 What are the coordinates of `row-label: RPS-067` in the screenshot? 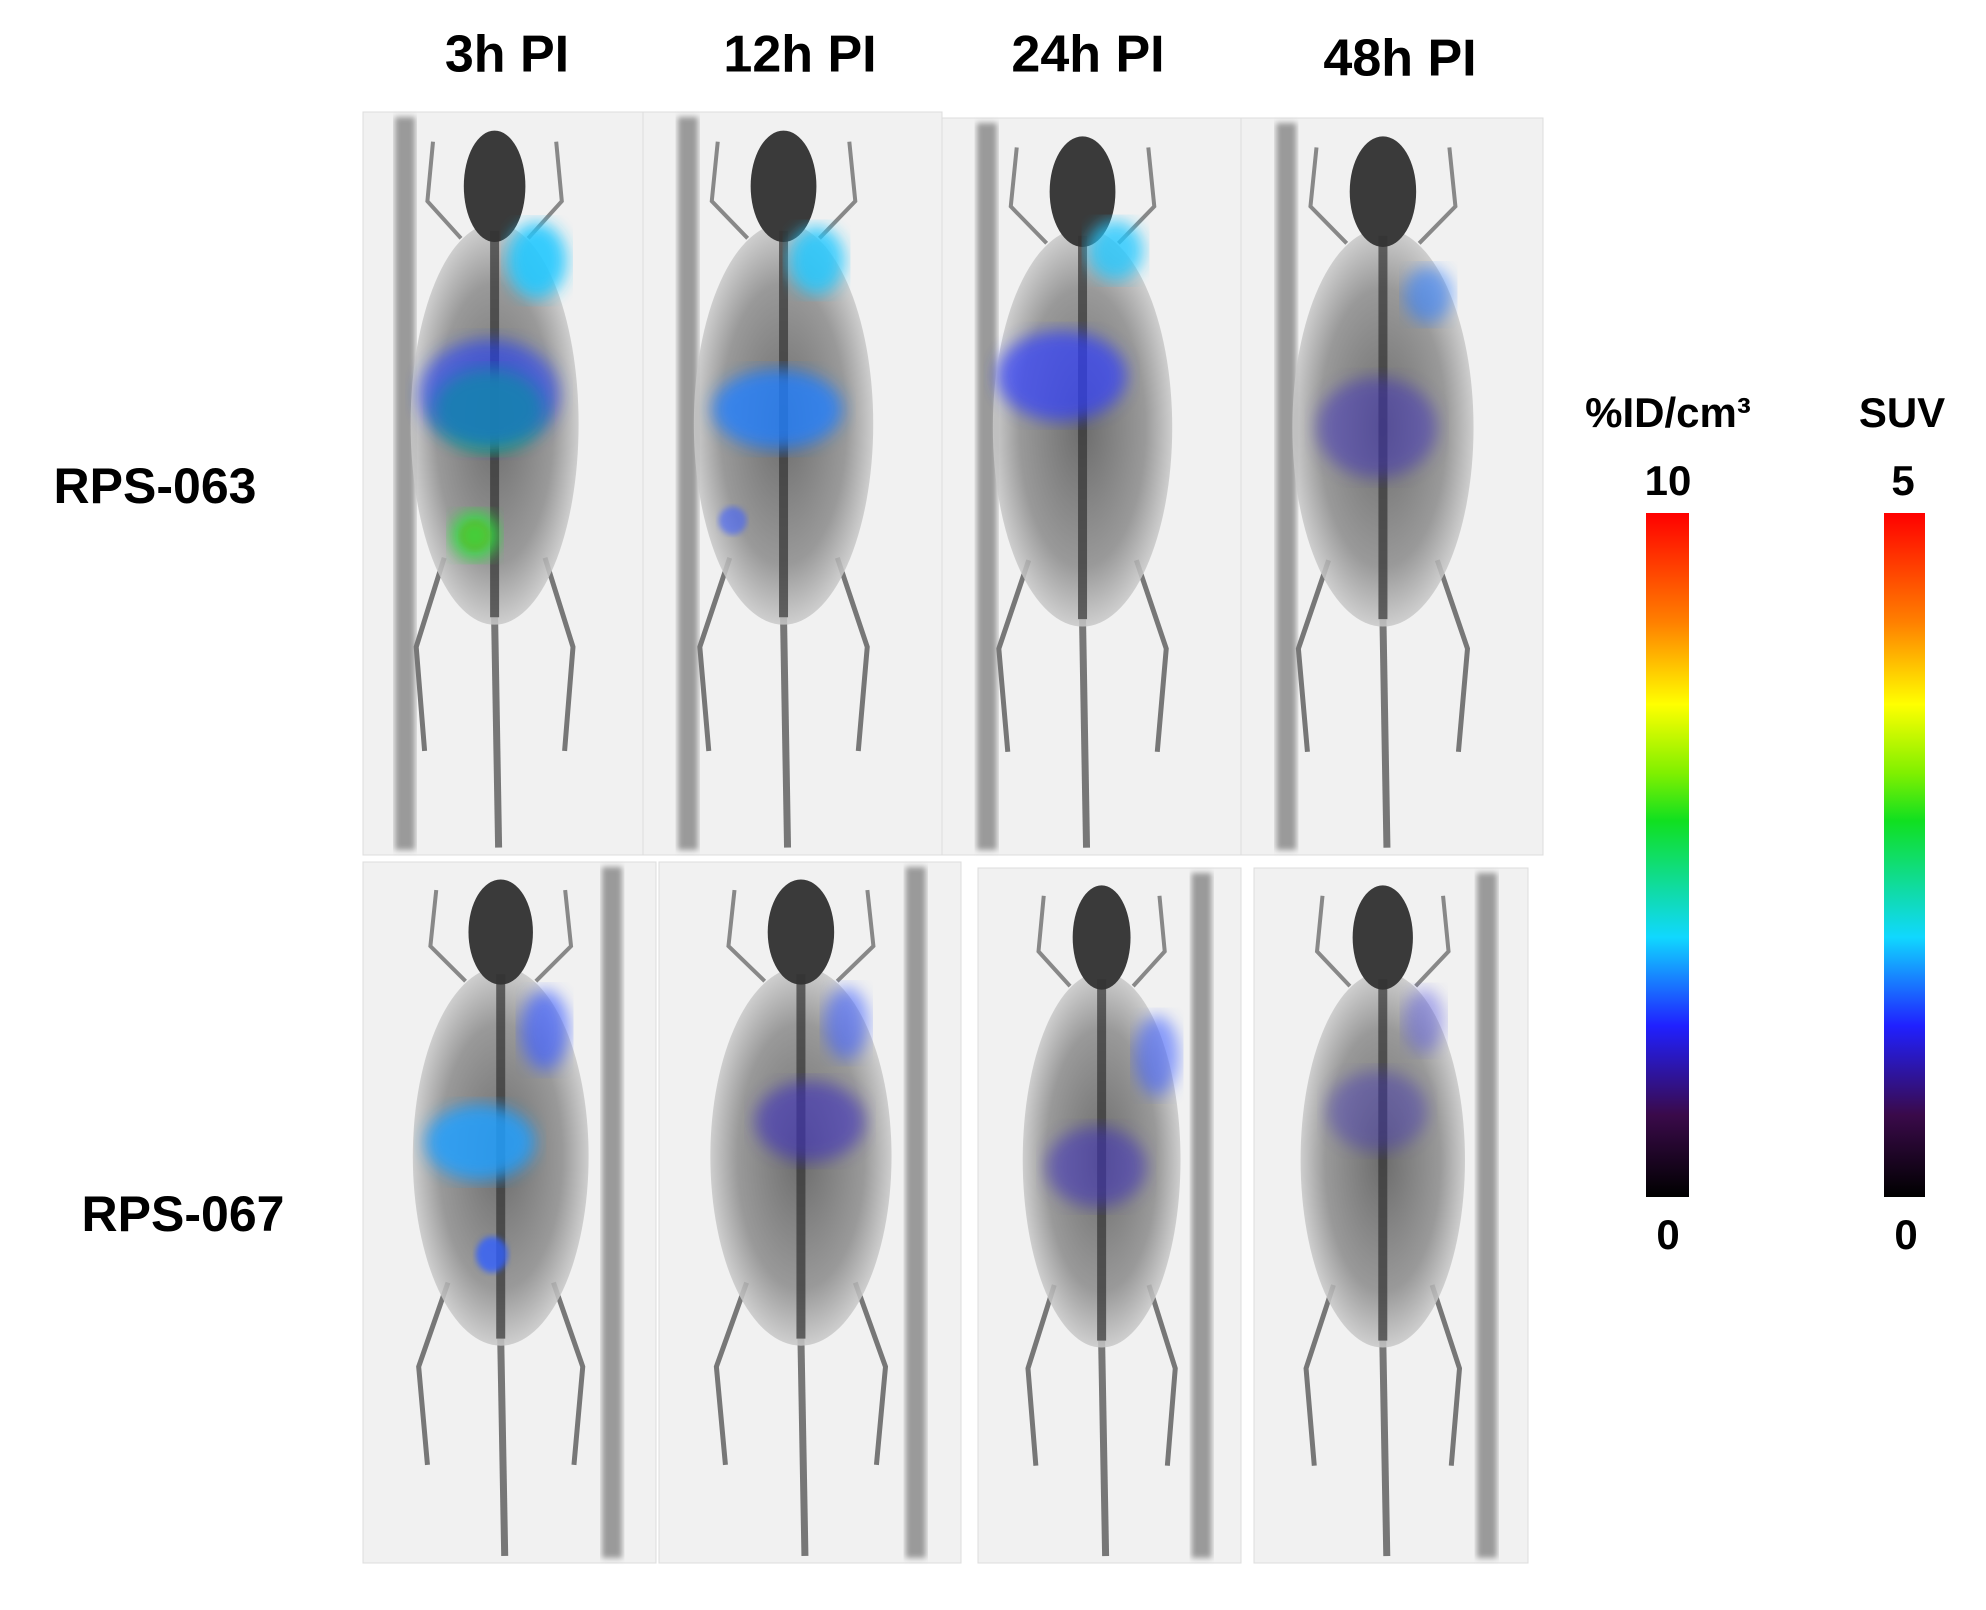 It's located at (183, 1214).